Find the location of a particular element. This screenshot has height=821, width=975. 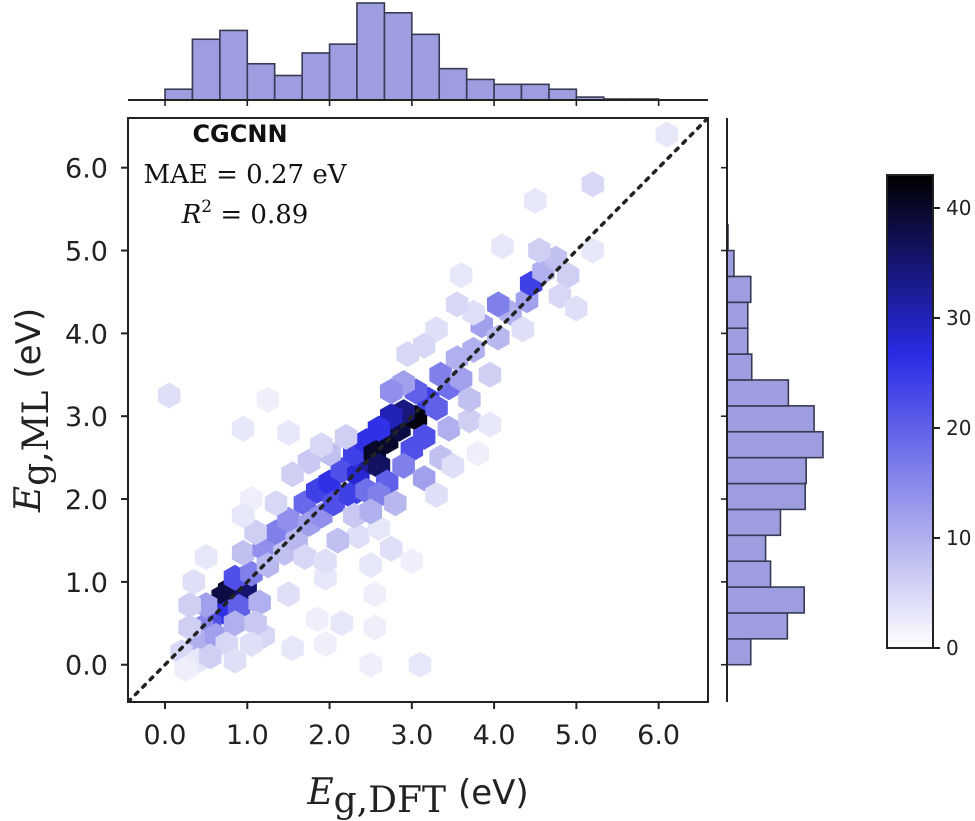

y-axis-ticks: 0.0 1.0 2.0 3.0 4.0 5.0 6.0 is located at coordinates (96, 418).